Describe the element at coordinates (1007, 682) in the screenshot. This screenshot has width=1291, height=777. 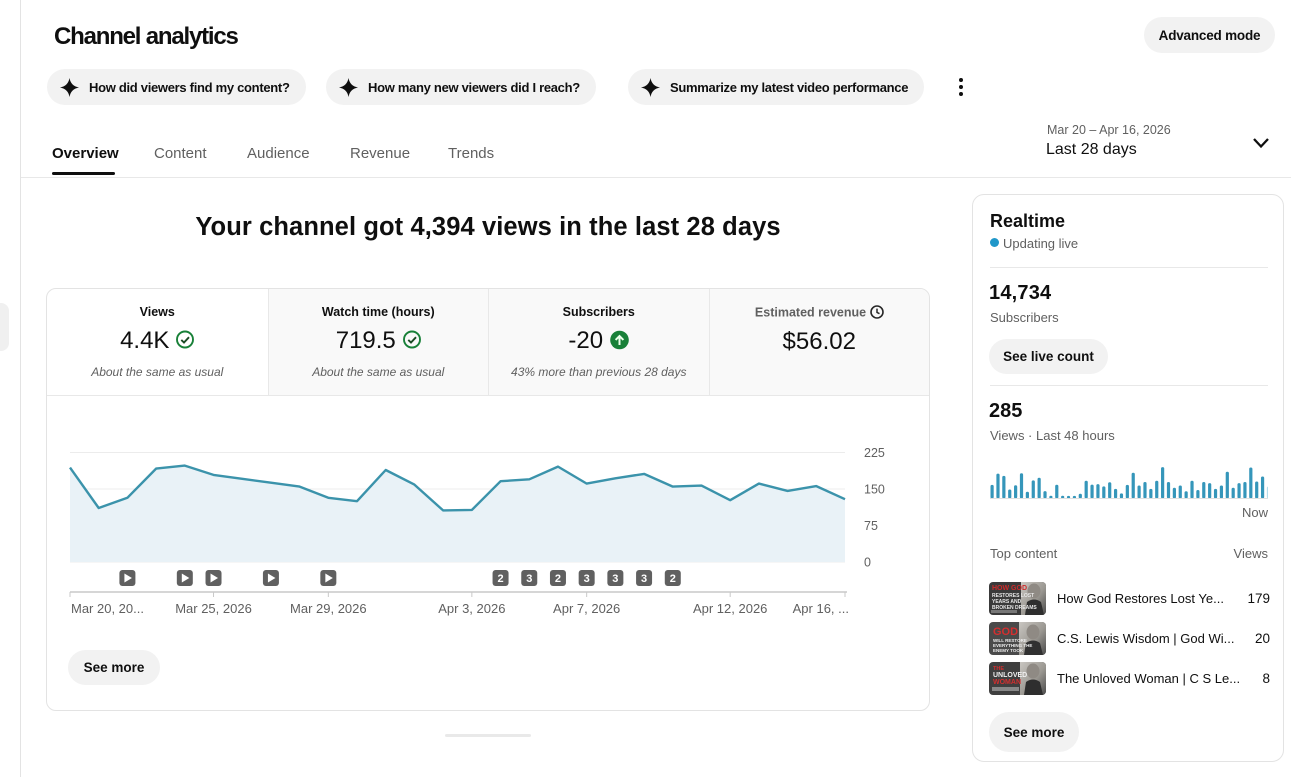
I see `svg-text: WOMAN` at that location.